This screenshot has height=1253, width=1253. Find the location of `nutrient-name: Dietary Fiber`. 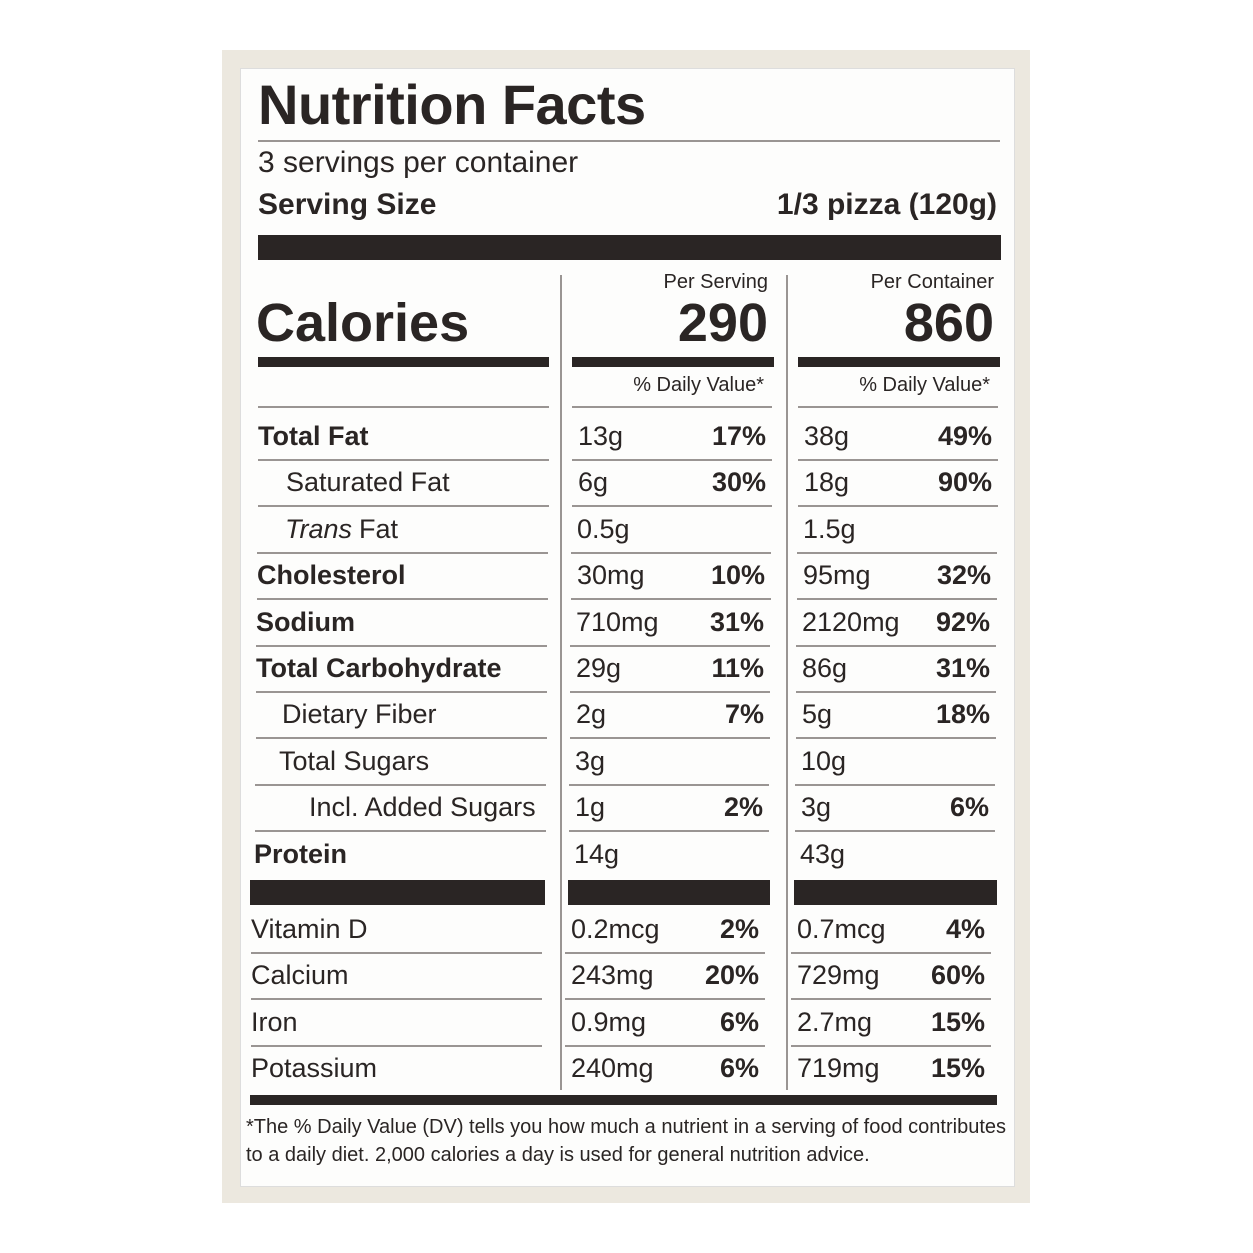

nutrient-name: Dietary Fiber is located at coordinates (359, 714).